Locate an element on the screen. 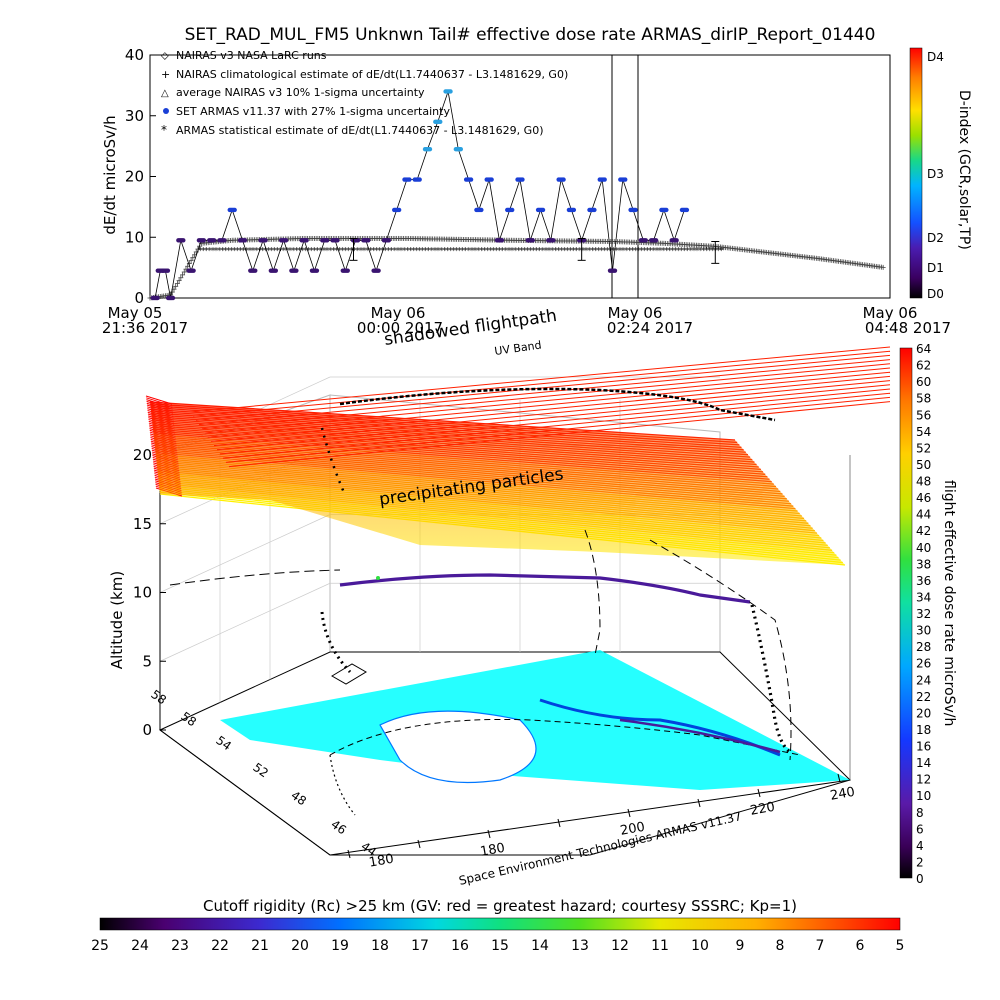 The width and height of the screenshot is (1000, 1000). top-y-tick-label: 20 is located at coordinates (134, 177).